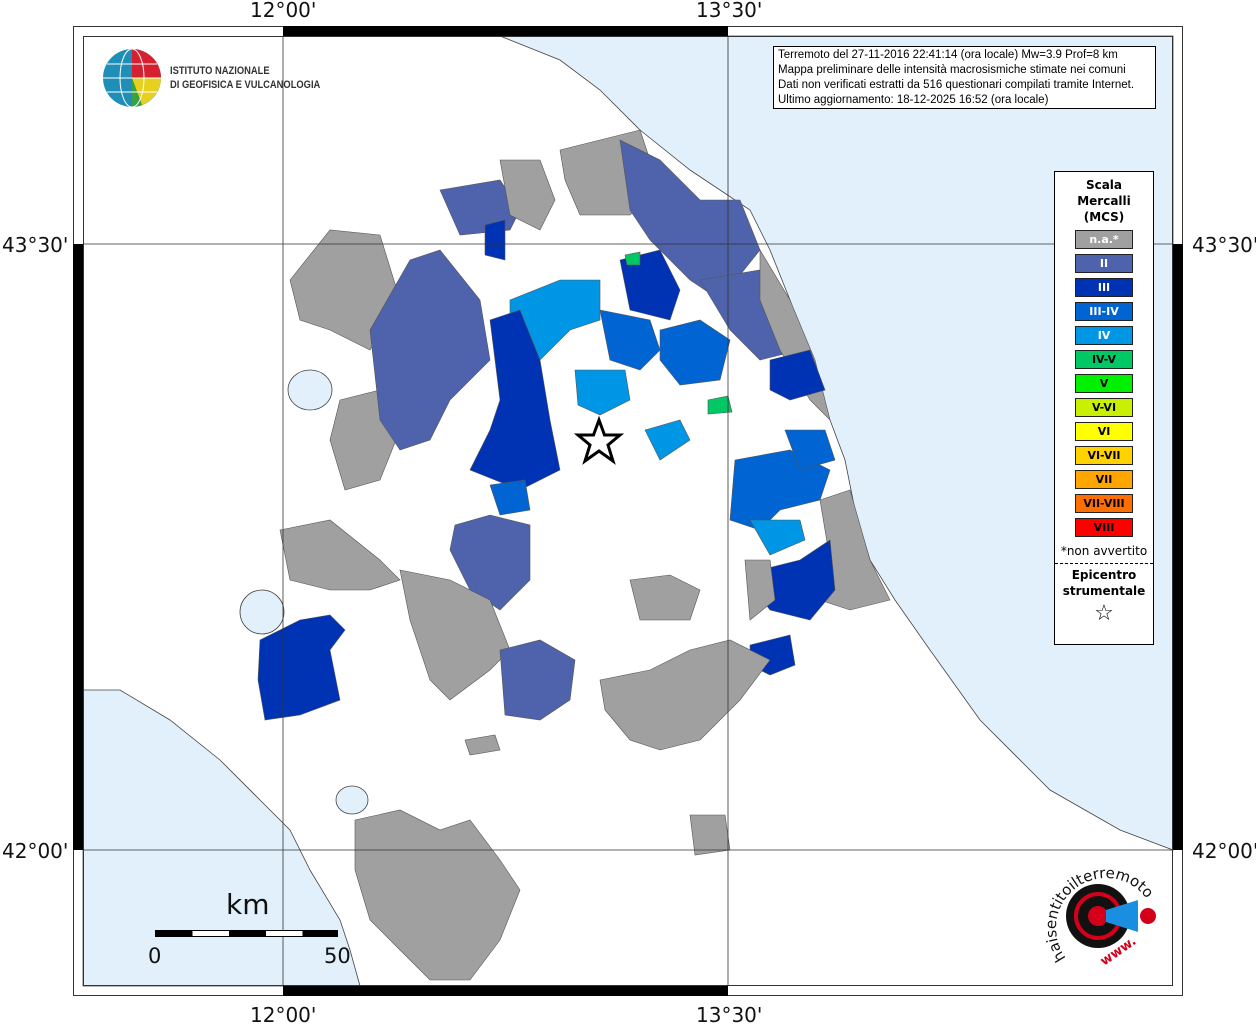  What do you see at coordinates (1104, 591) in the screenshot?
I see `epicenter-label-2: strumentale` at bounding box center [1104, 591].